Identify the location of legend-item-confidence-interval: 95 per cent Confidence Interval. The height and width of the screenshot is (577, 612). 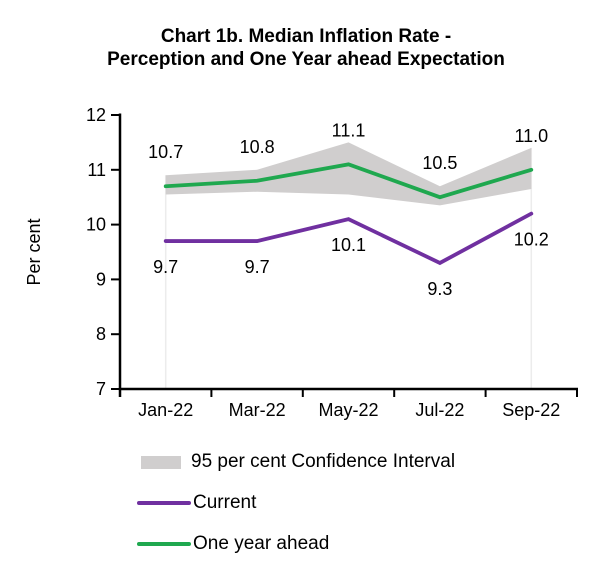
(296, 462).